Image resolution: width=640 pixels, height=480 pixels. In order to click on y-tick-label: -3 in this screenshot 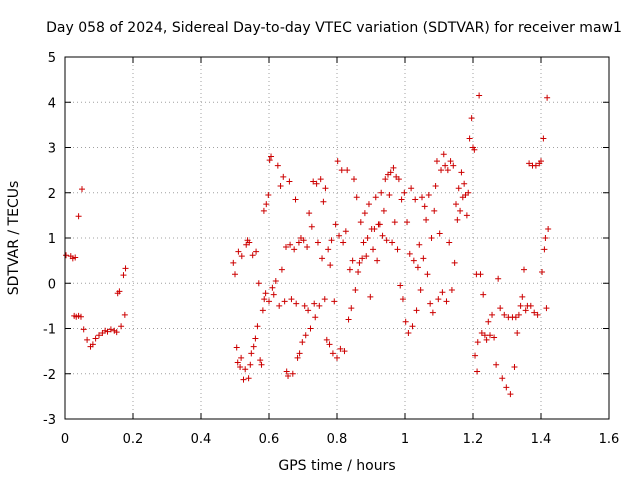, I will do `click(49, 420)`.